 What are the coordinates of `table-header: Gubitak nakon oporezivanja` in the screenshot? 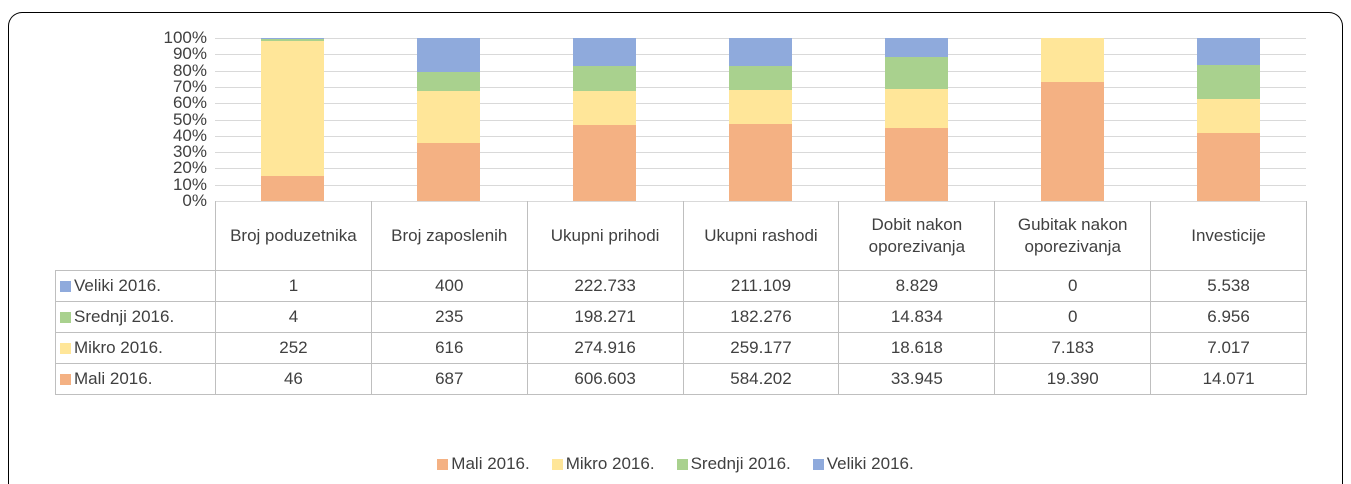 It's located at (1073, 236).